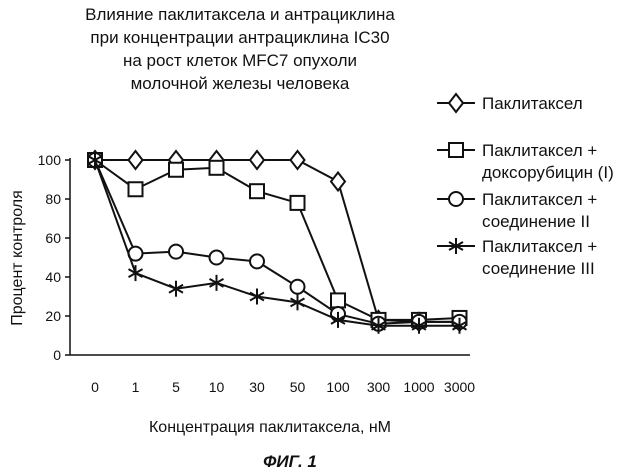  Describe the element at coordinates (418, 387) in the screenshot. I see `x-tick-label: 1000` at that location.